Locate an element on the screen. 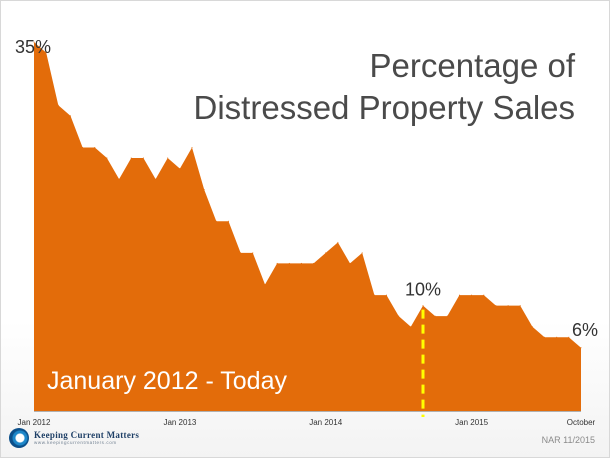 The width and height of the screenshot is (610, 458). x-tick-label: Jan 2015 is located at coordinates (471, 422).